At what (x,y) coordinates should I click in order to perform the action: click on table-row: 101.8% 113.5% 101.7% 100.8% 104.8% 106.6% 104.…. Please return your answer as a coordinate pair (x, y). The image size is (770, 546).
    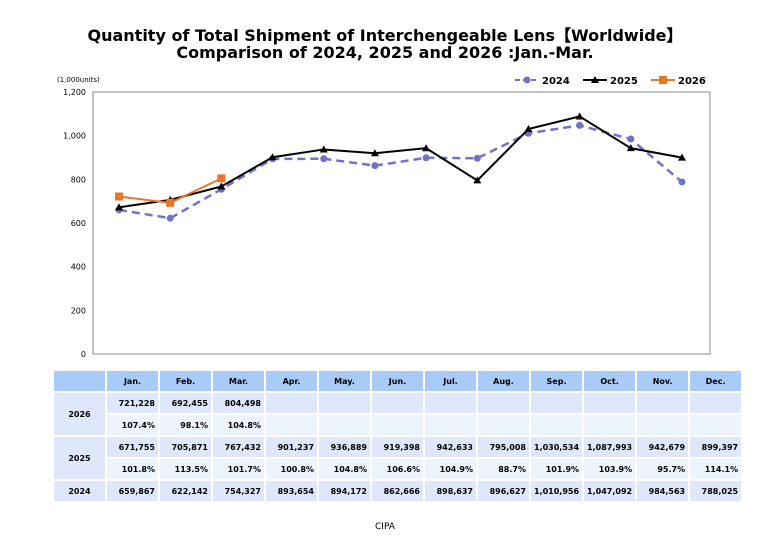
    Looking at the image, I should click on (398, 469).